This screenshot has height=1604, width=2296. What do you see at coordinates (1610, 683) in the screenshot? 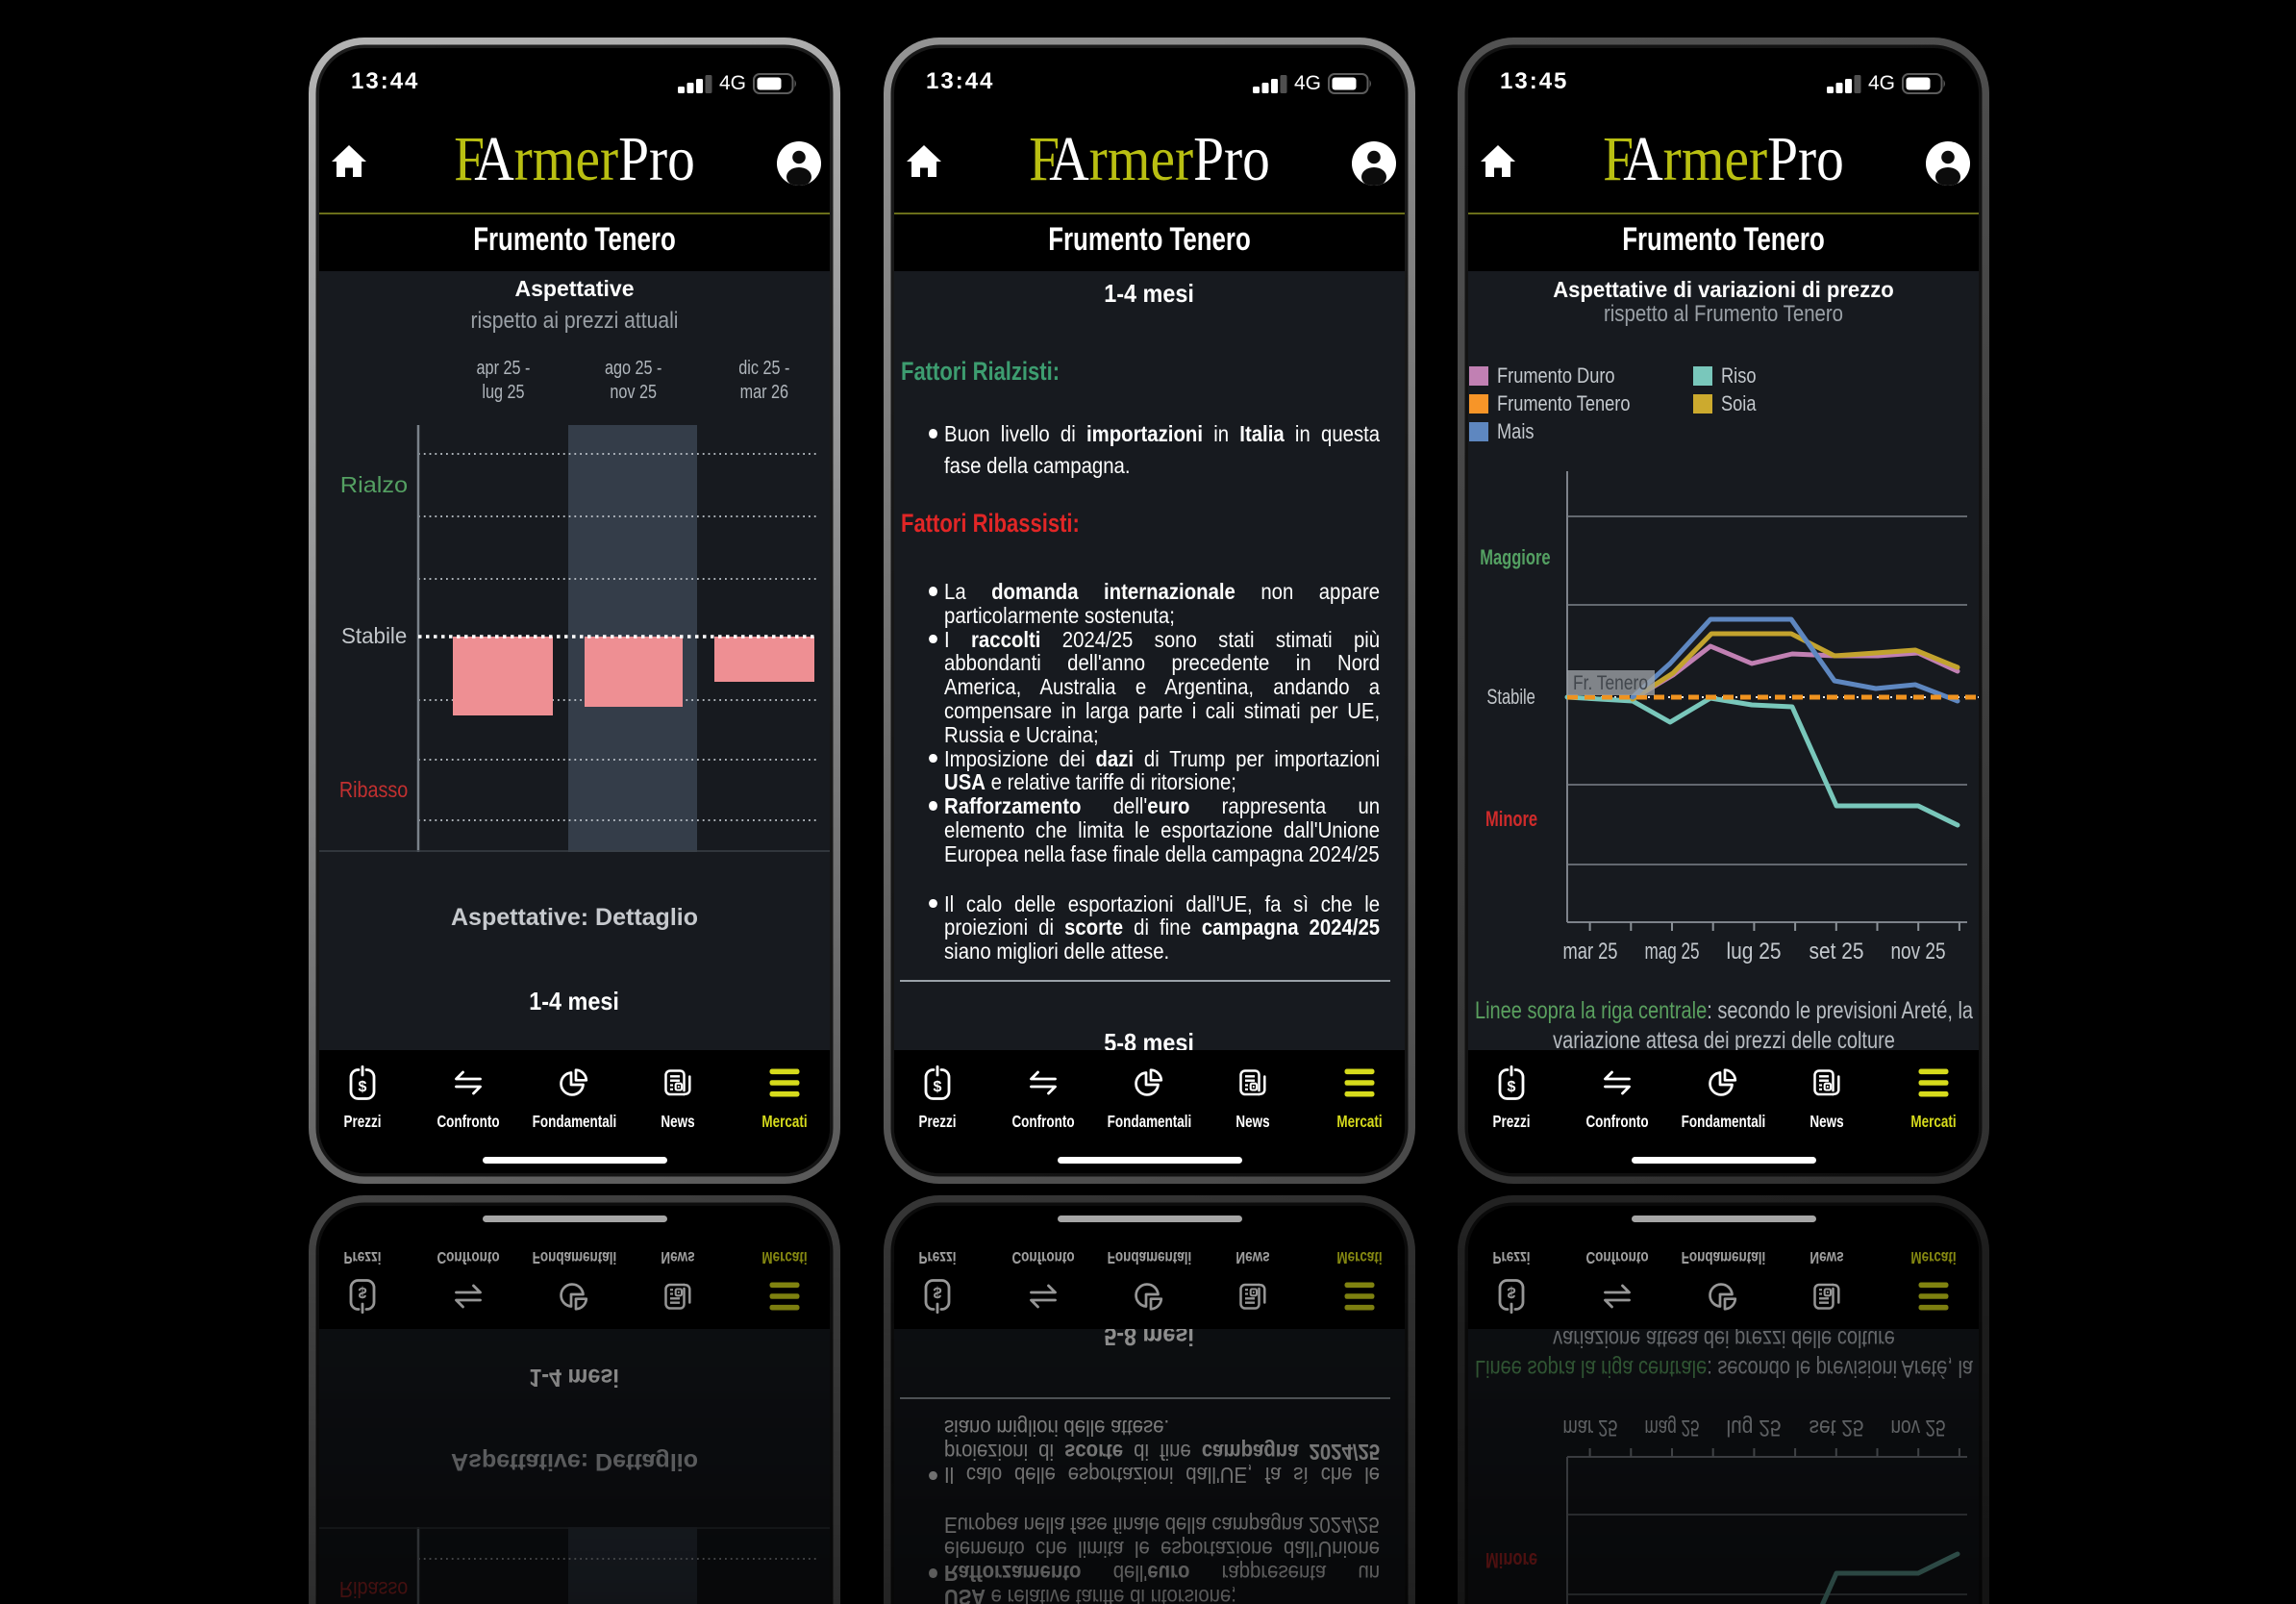
I see `svg-text: Fr. Tenero` at bounding box center [1610, 683].